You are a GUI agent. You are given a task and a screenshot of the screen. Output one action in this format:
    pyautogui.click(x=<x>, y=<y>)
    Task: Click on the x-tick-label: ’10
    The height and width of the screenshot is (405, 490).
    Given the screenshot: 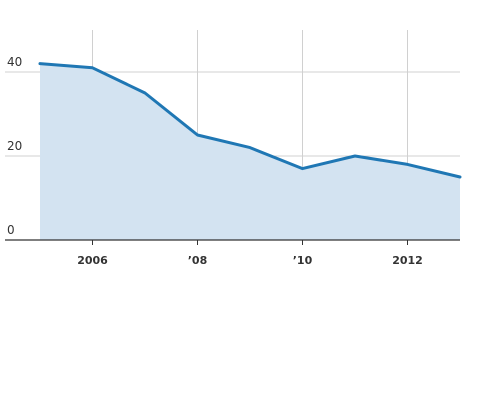 What is the action you would take?
    pyautogui.click(x=303, y=260)
    